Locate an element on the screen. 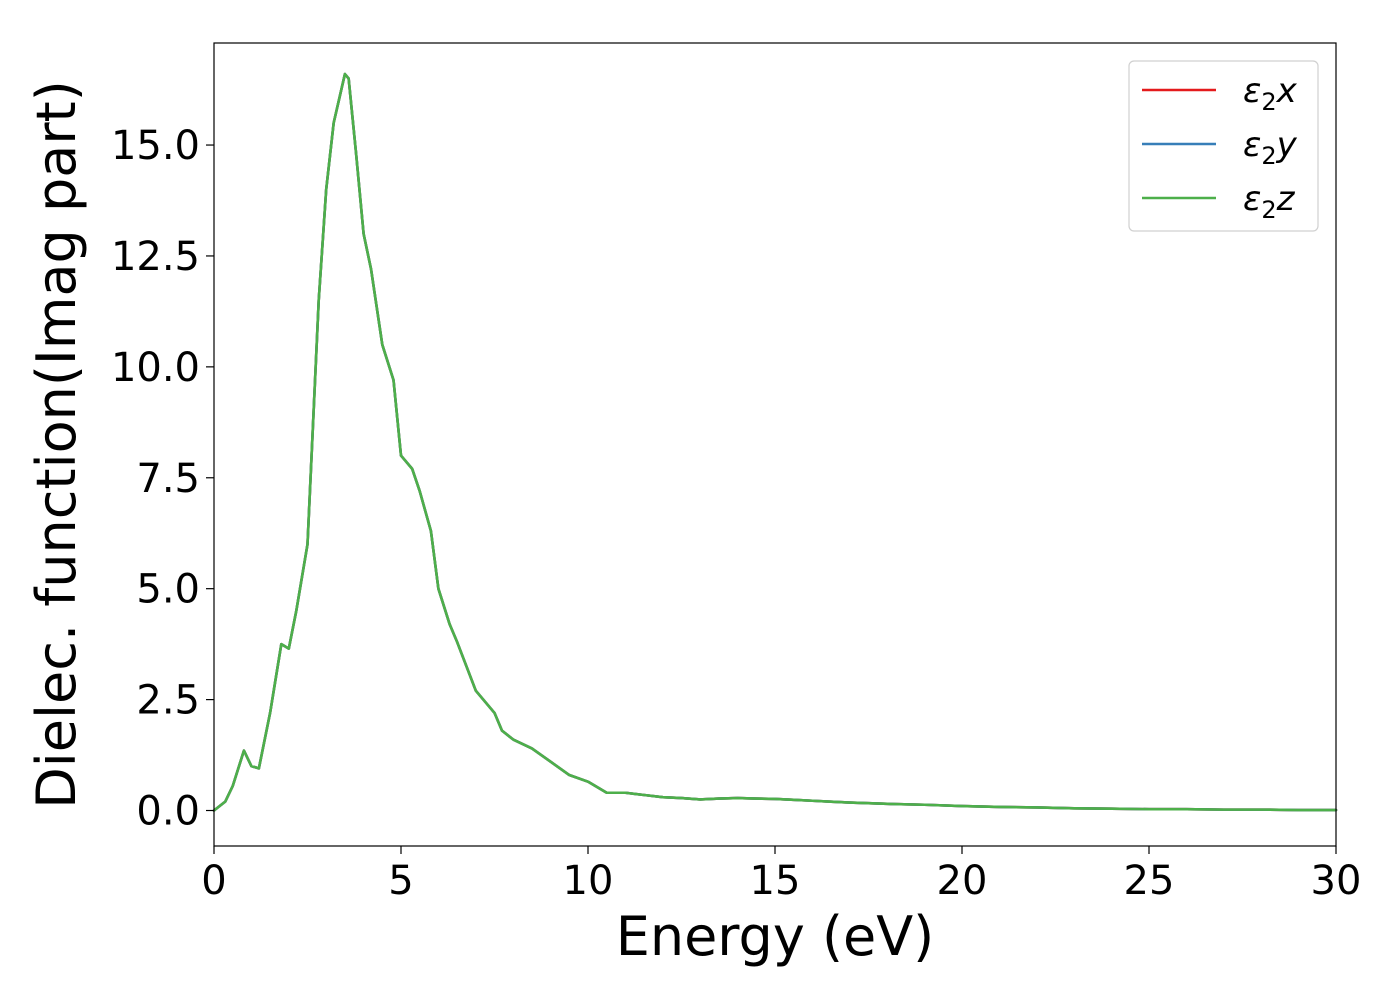 The height and width of the screenshot is (1000, 1400). legend-box is located at coordinates (1223, 146).